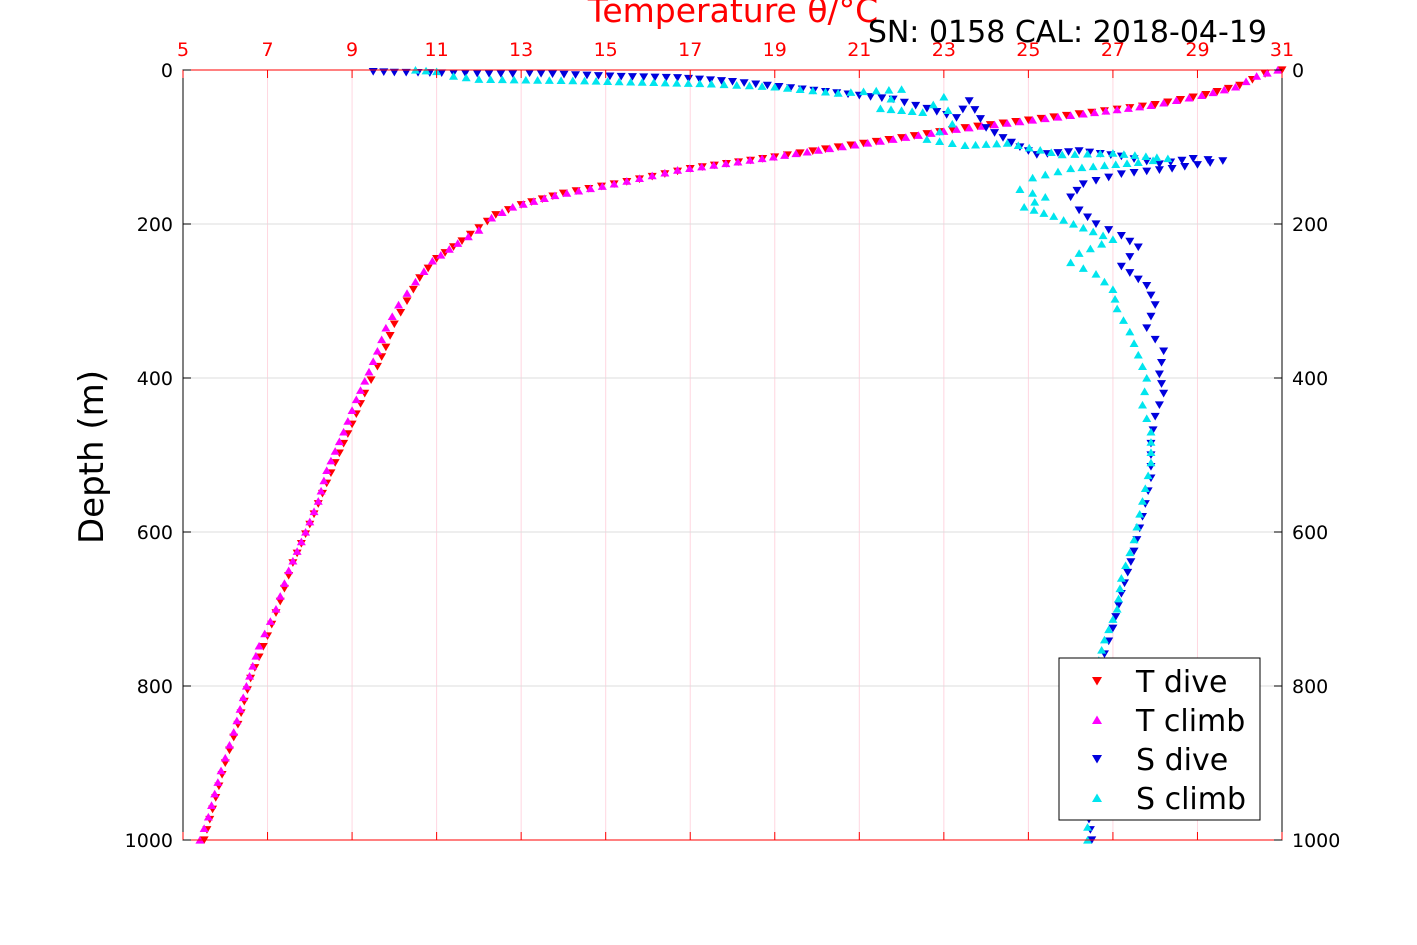 The image size is (1417, 945). Describe the element at coordinates (437, 50) in the screenshot. I see `x-tick-label: 11` at that location.